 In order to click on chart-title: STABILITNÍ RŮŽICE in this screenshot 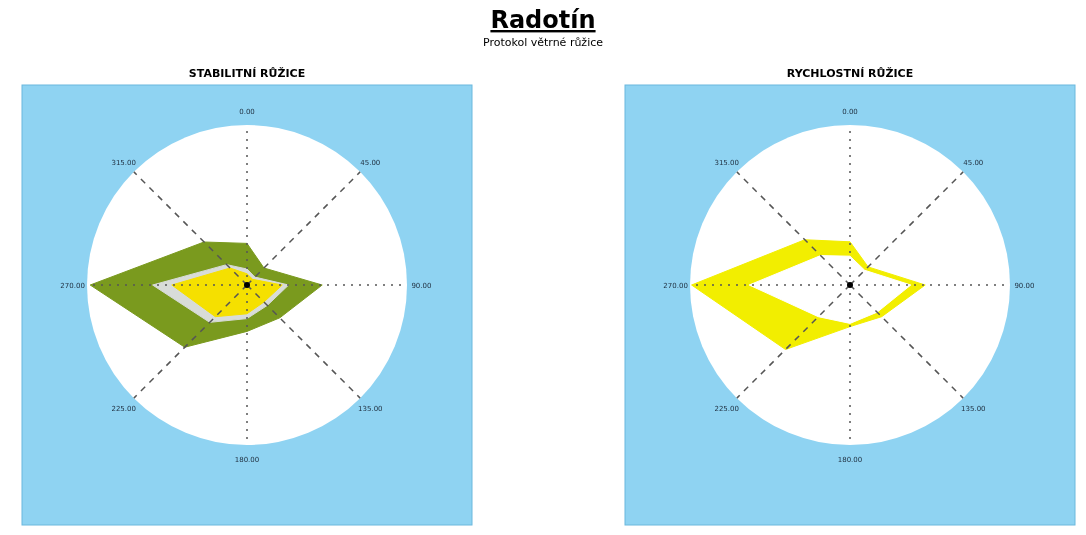, I will do `click(247, 73)`.